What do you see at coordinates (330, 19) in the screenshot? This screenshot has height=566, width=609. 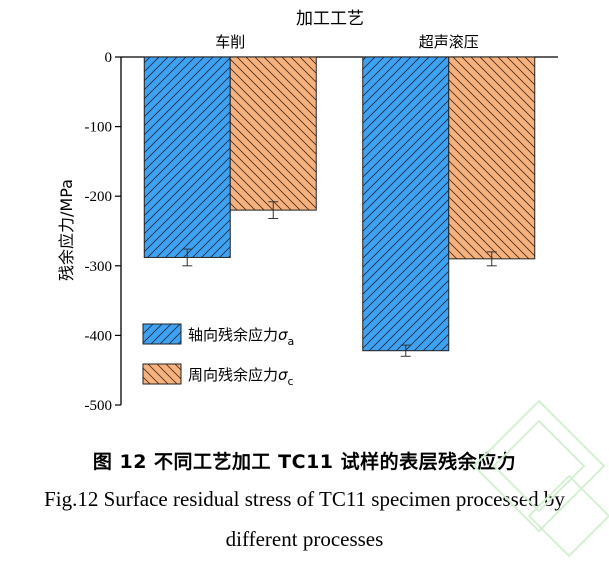 I see `chart-title: 加工工艺` at bounding box center [330, 19].